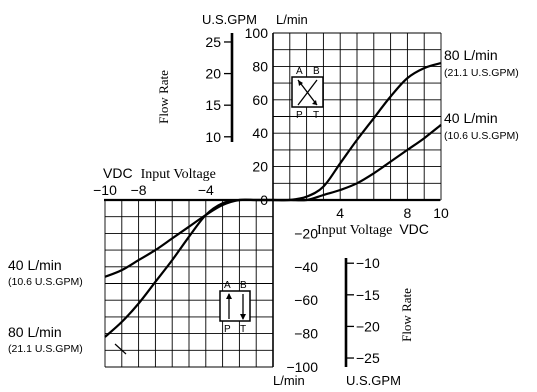  I want to click on y-tick-label: 80, so click(260, 66).